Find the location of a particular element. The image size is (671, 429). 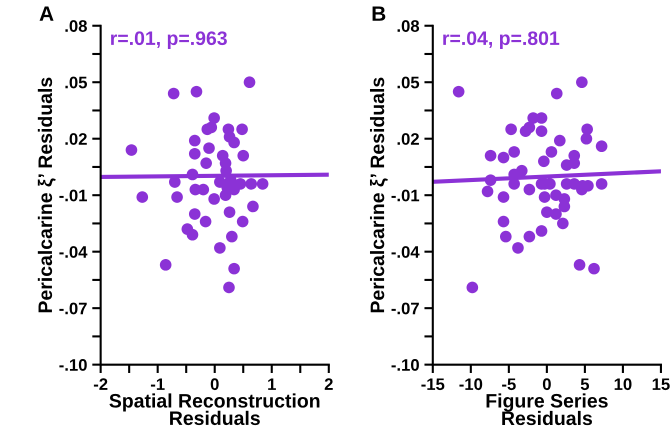

chart-title: A is located at coordinates (47, 13).